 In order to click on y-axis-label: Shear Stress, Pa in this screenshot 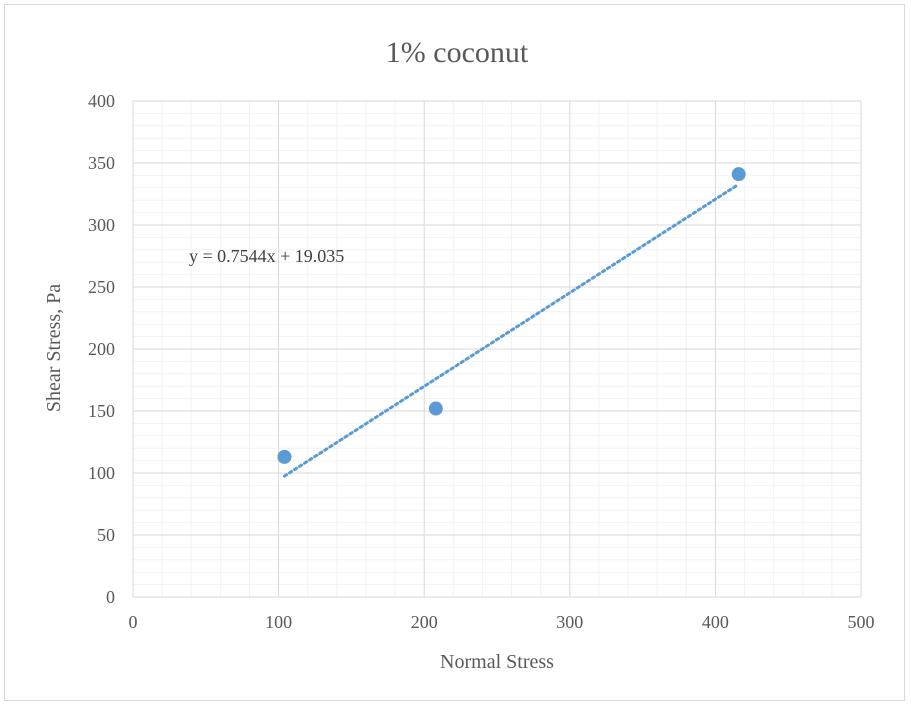, I will do `click(54, 348)`.